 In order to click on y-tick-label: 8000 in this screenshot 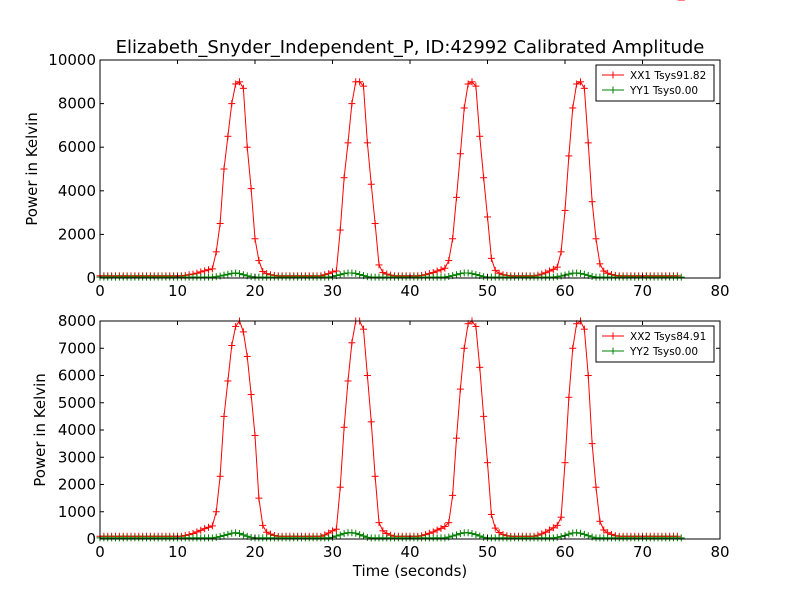, I will do `click(77, 321)`.